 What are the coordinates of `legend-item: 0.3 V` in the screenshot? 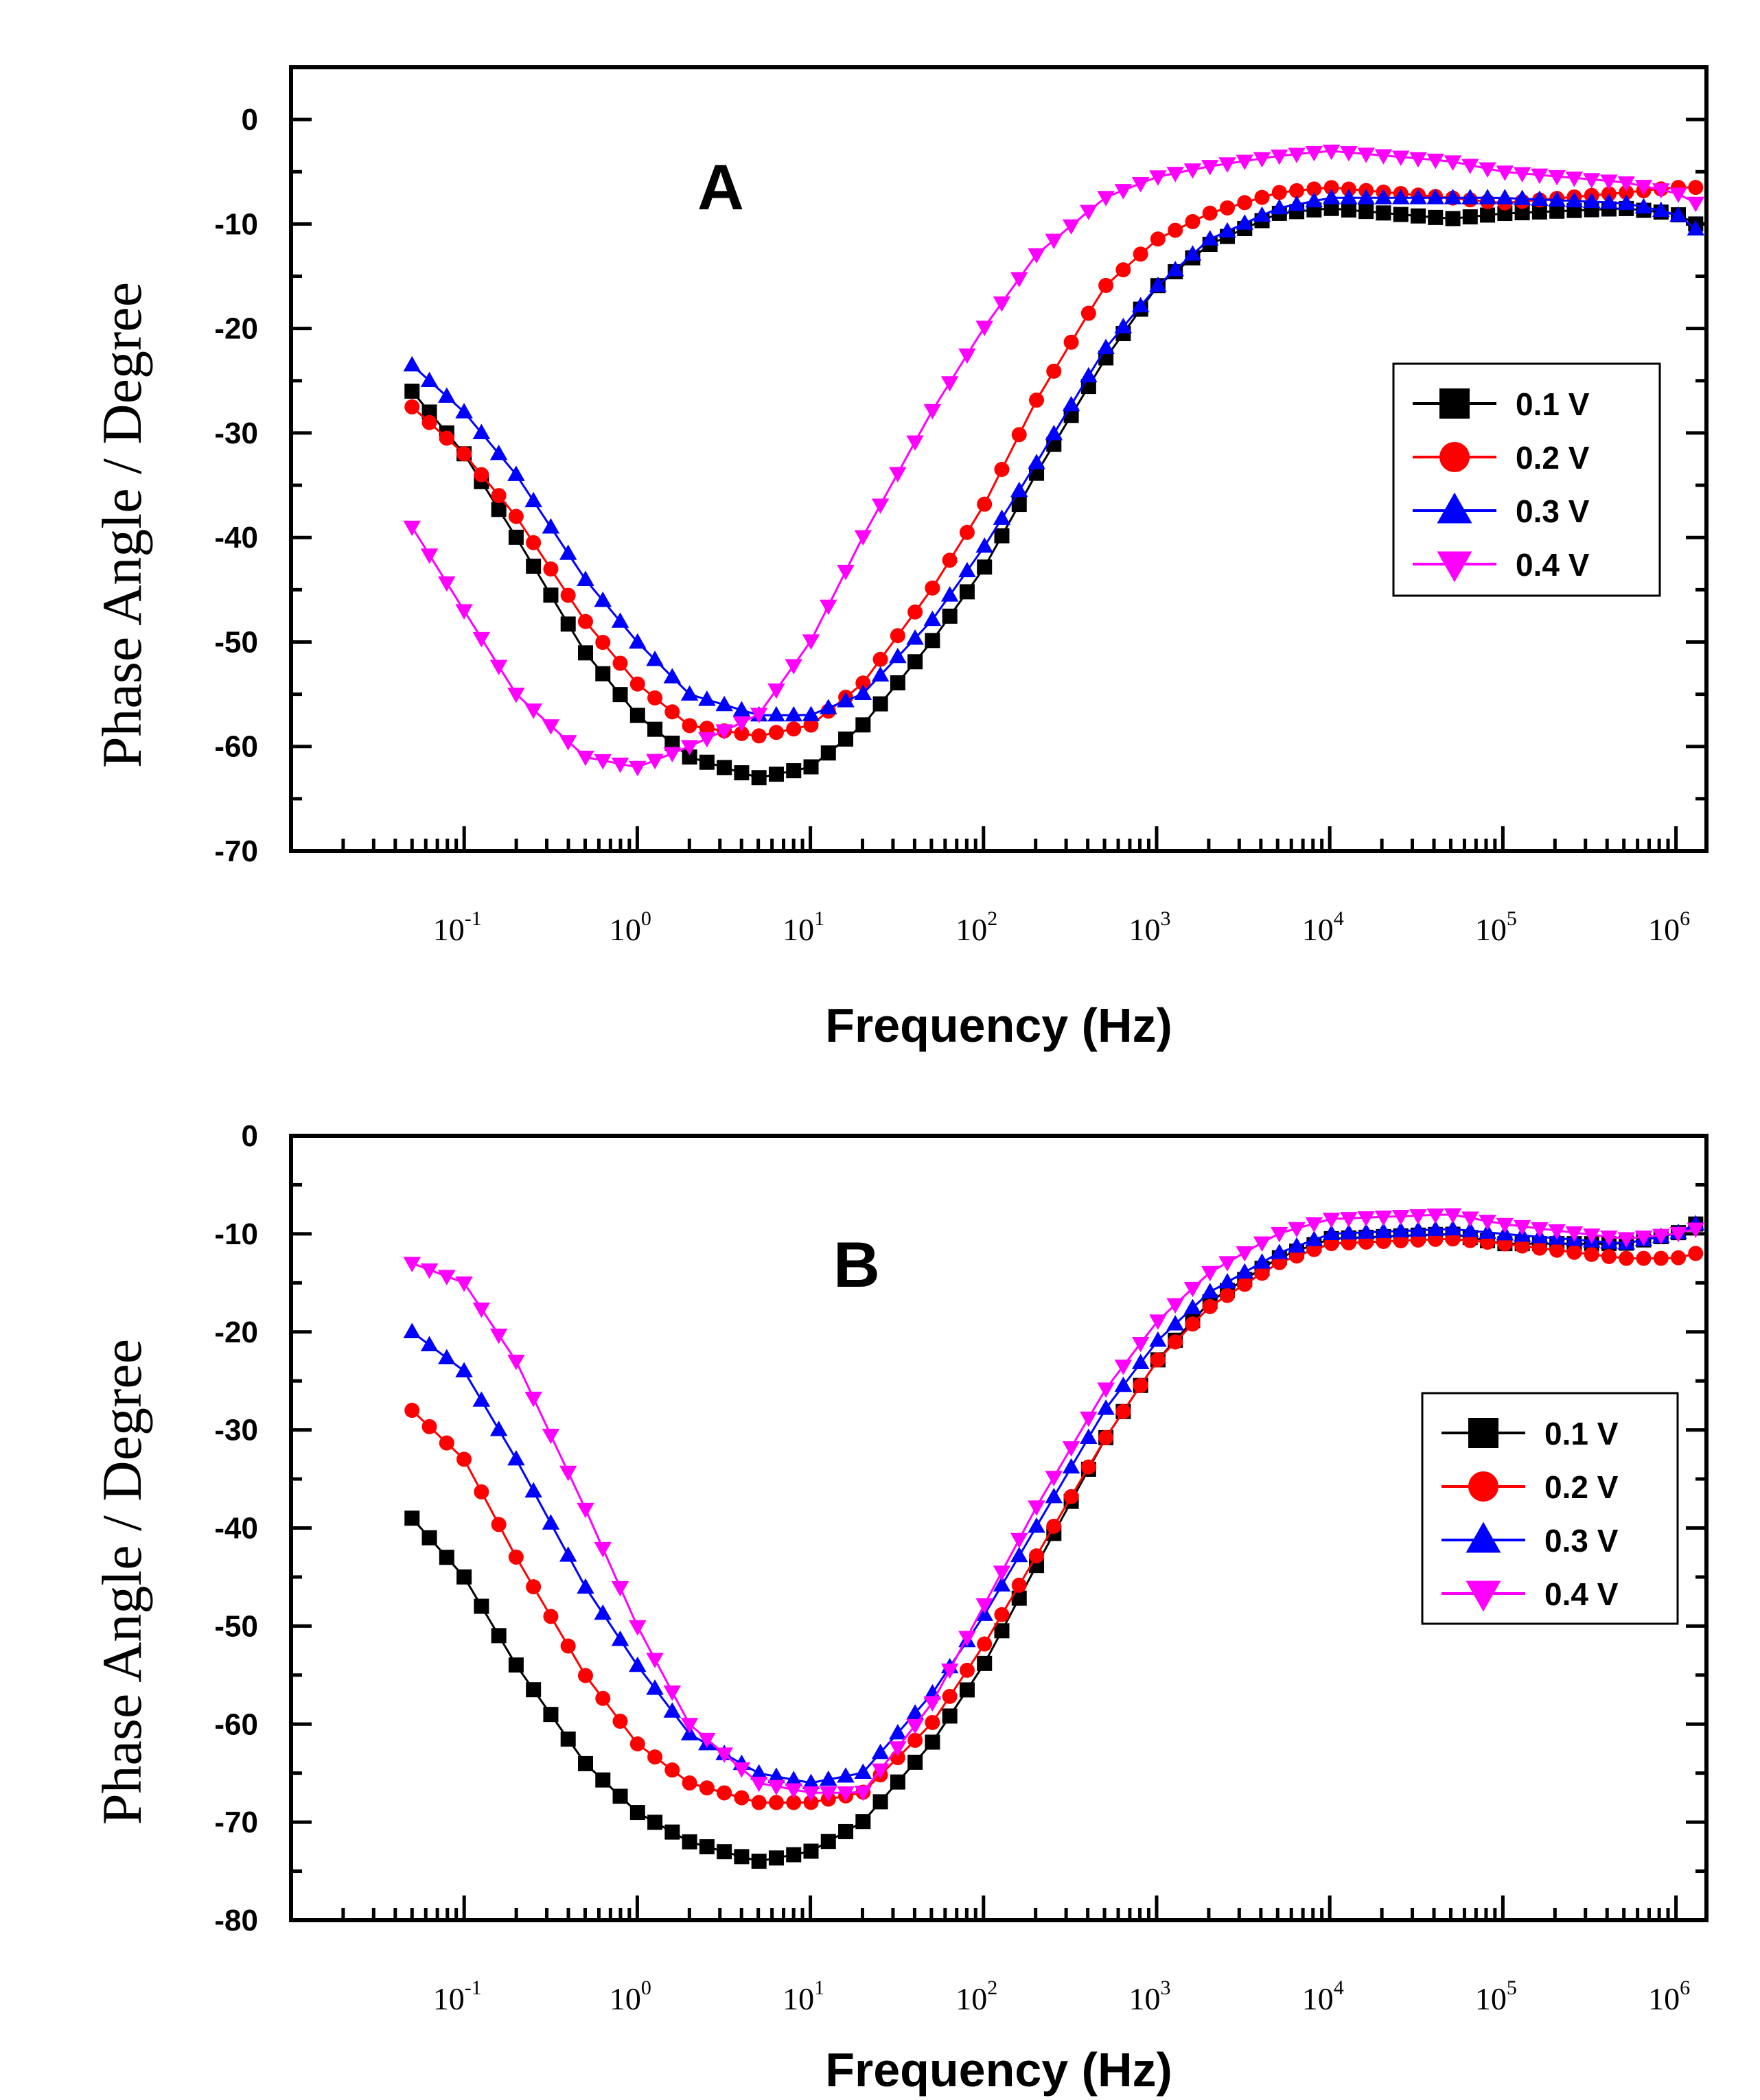 It's located at (1501, 510).